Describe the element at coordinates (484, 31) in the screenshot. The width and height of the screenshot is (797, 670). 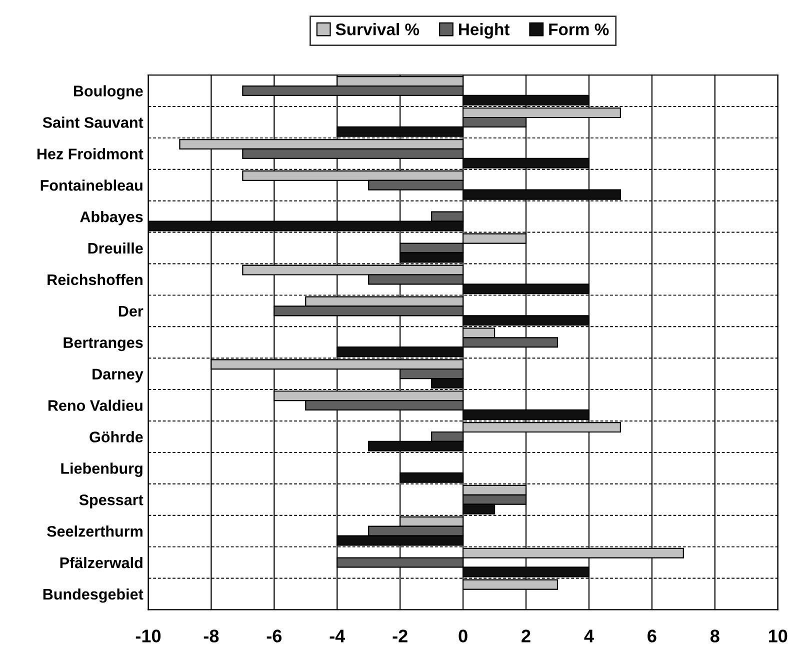
I see `legend-label: Height` at that location.